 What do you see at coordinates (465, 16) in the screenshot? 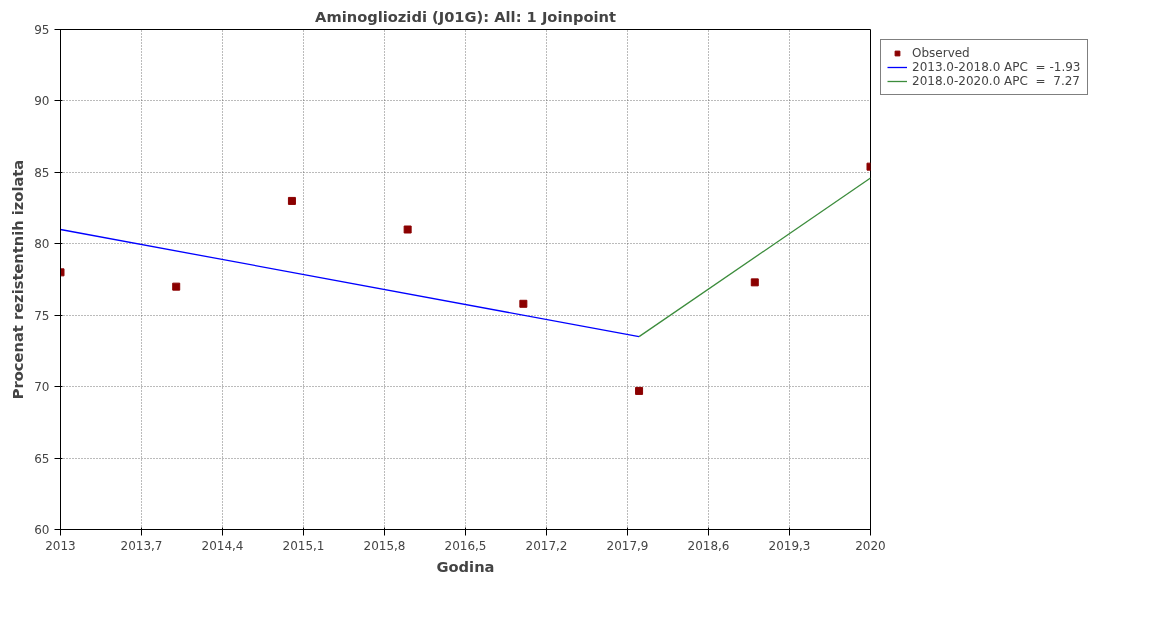
I see `chart-title: Aminogliozidi (J01G): All: 1 Joinpoint` at bounding box center [465, 16].